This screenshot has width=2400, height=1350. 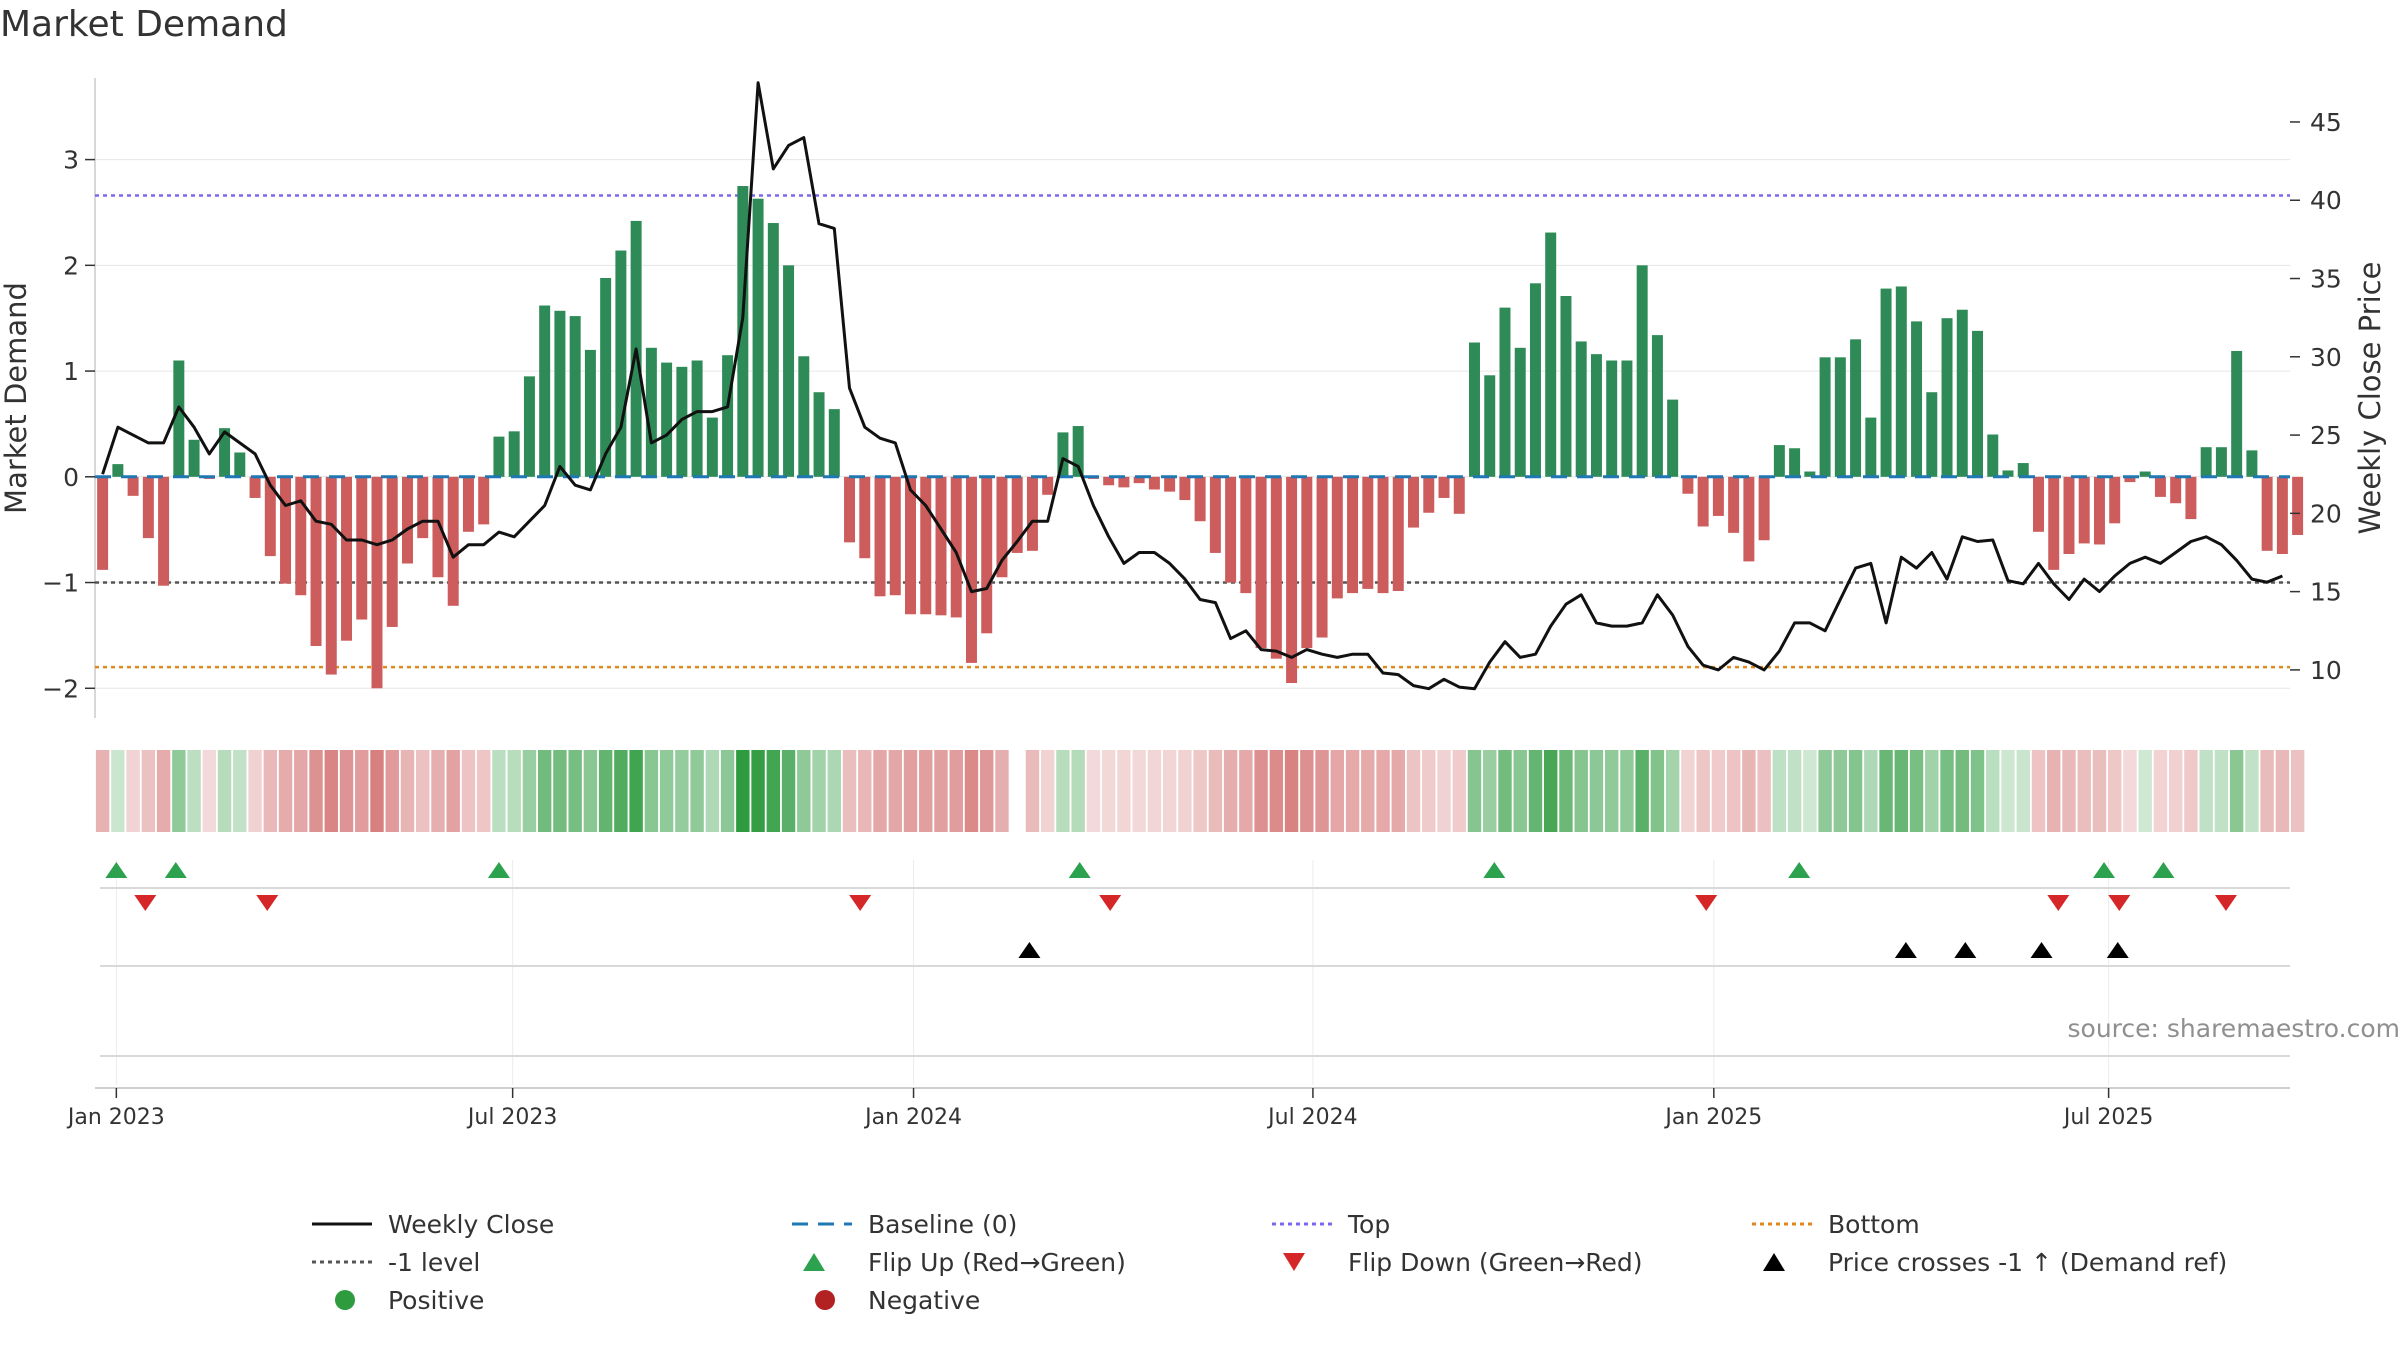 I want to click on triangle-up-icon, so click(x=1774, y=1262).